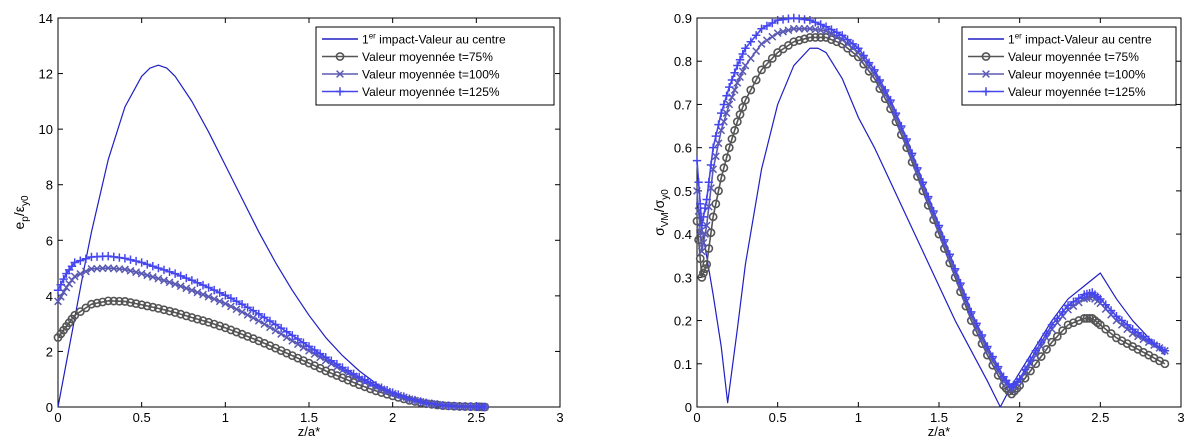  Describe the element at coordinates (309, 431) in the screenshot. I see `x-axis-label: z/a*` at that location.